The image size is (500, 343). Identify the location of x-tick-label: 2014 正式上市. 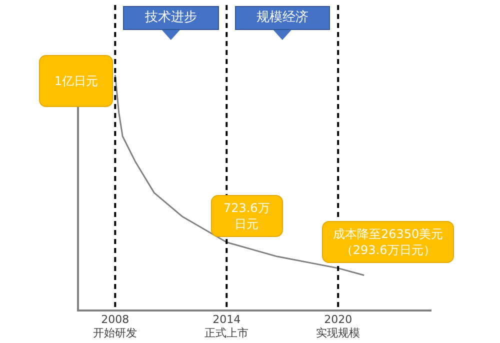
(226, 326).